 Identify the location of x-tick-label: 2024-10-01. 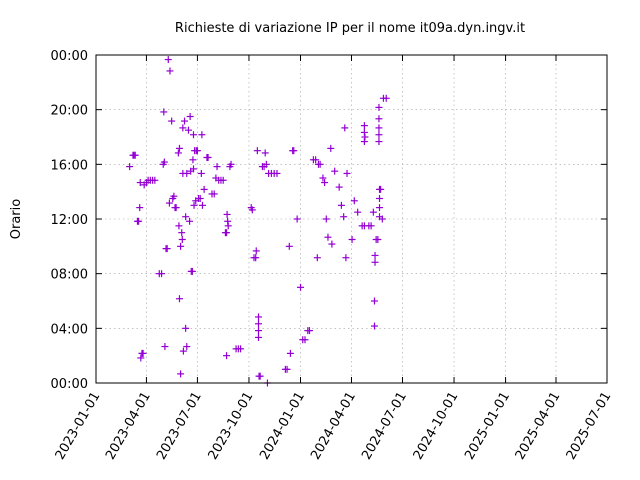
(436, 426).